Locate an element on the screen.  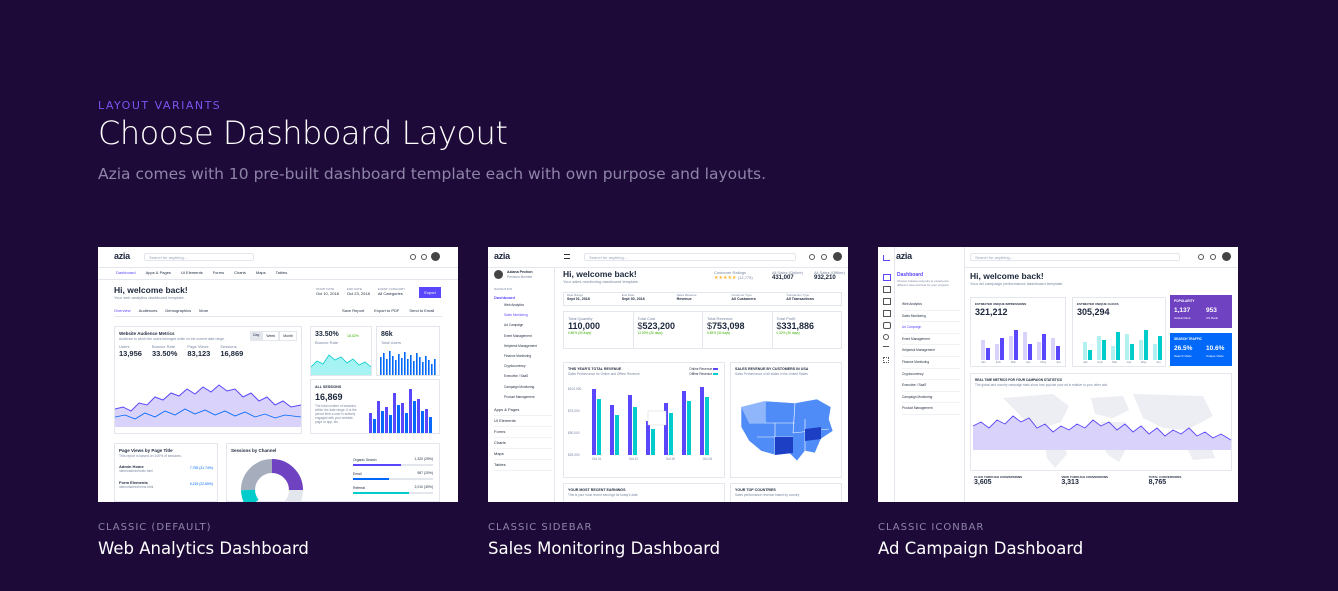
iconbar-chart-icon is located at coordinates (886, 258).